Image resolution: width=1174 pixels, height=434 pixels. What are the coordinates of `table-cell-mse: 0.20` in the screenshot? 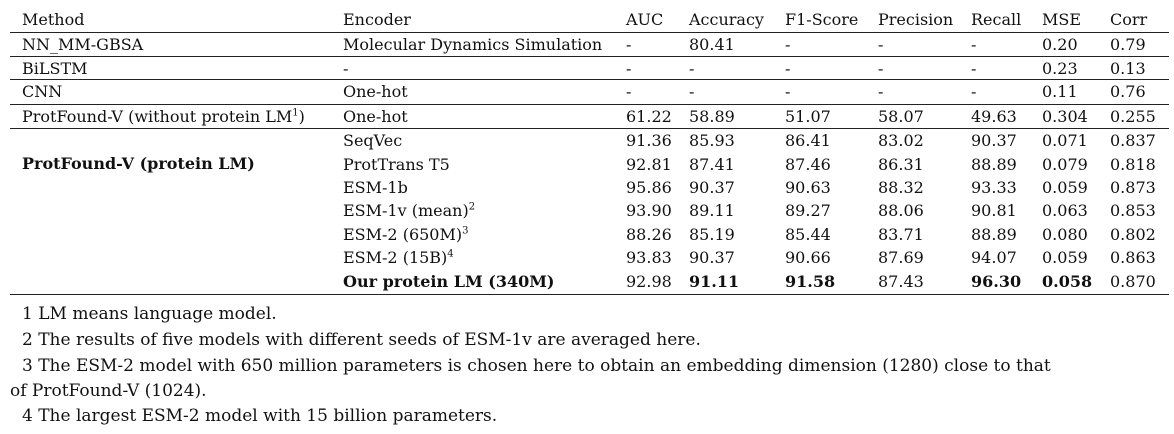 It's located at (1060, 44).